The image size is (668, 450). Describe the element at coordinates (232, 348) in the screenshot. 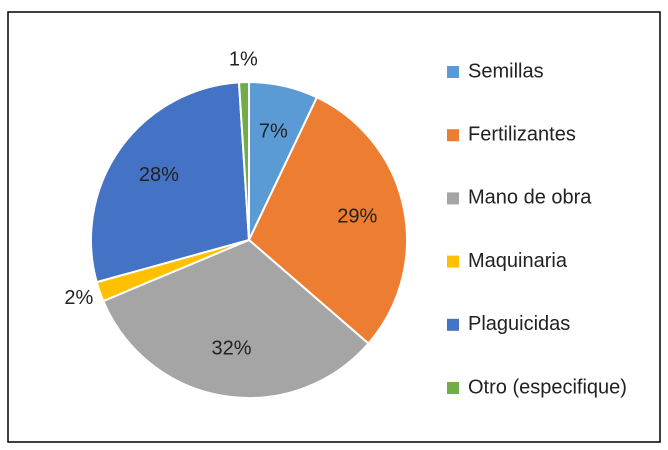

I see `data-label: 32%` at that location.